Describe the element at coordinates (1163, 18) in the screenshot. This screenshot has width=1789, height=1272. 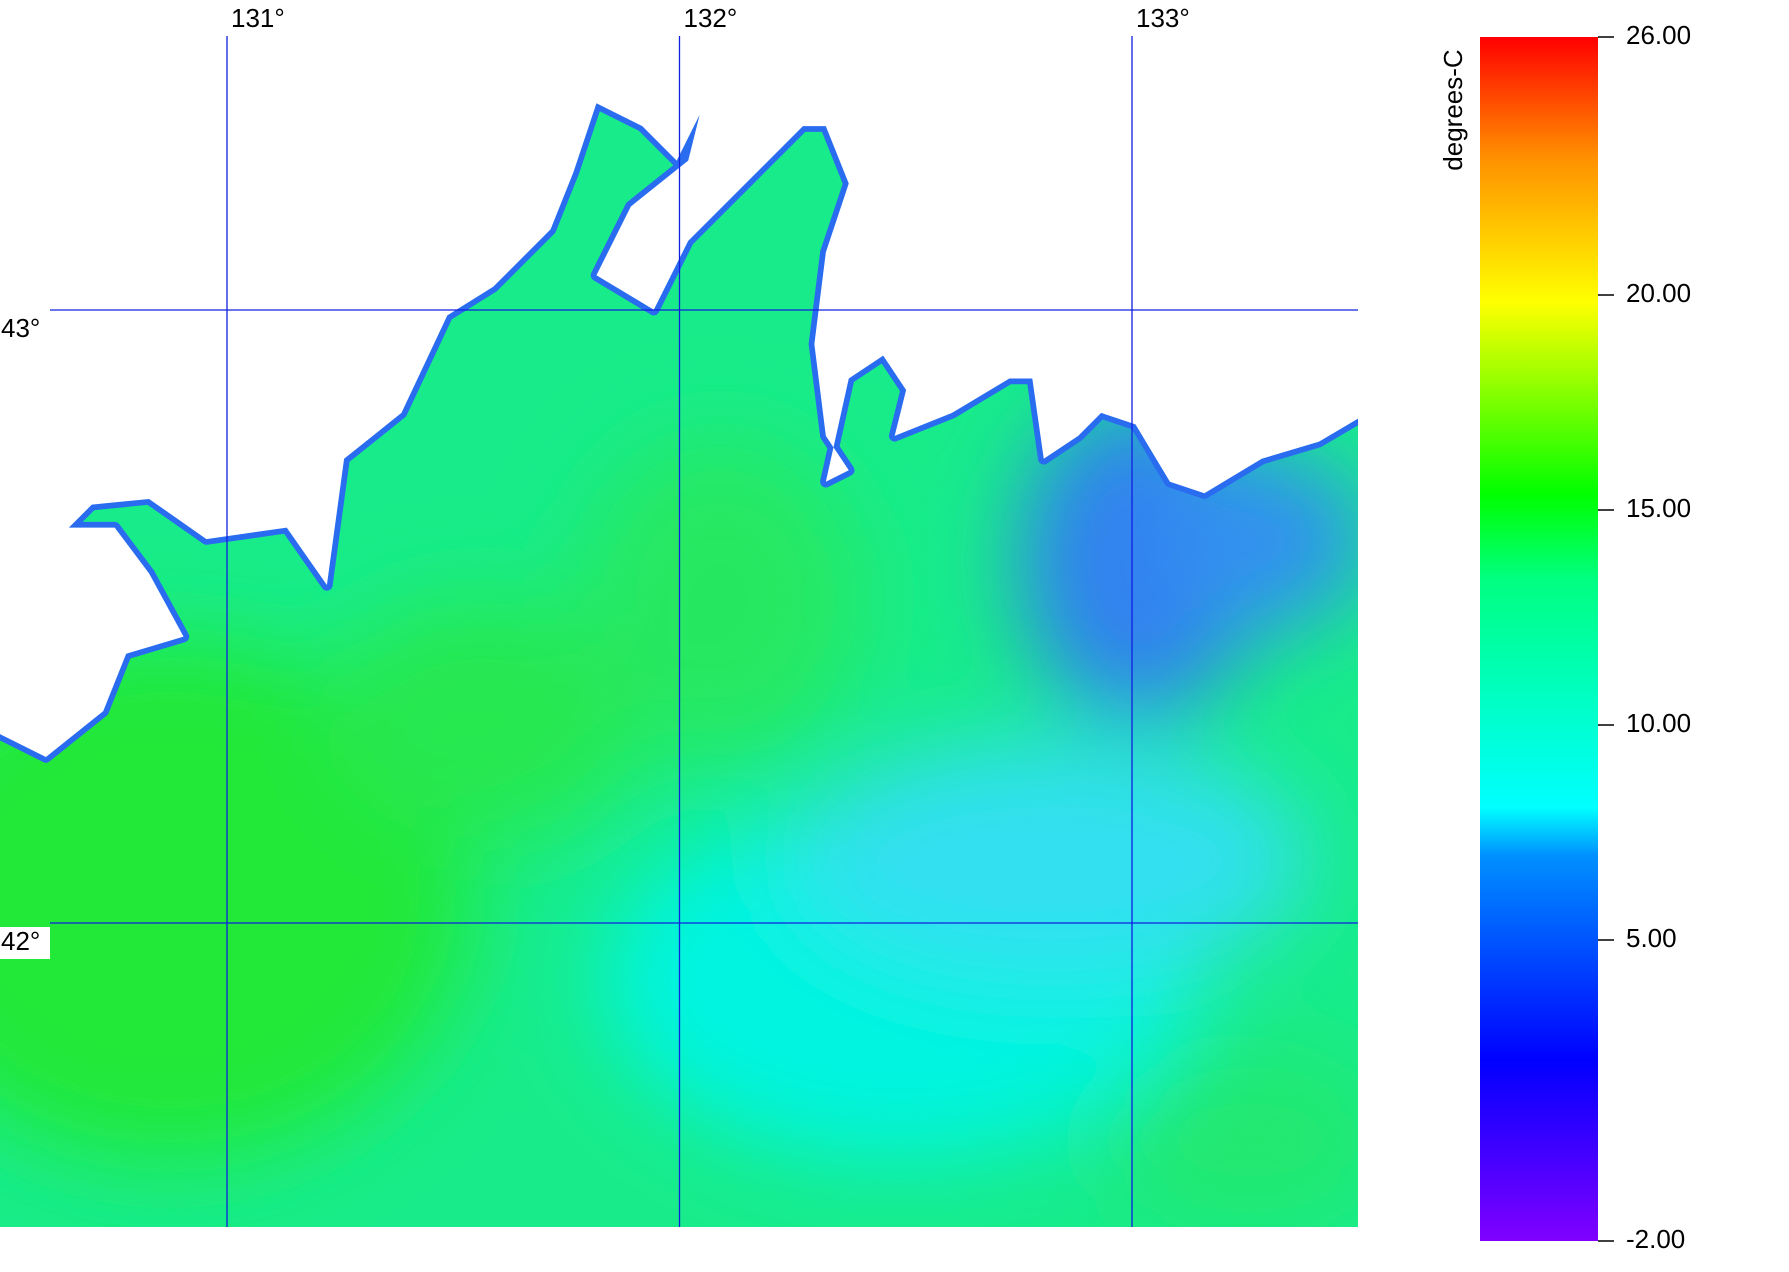
I see `longitude-label: 133°` at that location.